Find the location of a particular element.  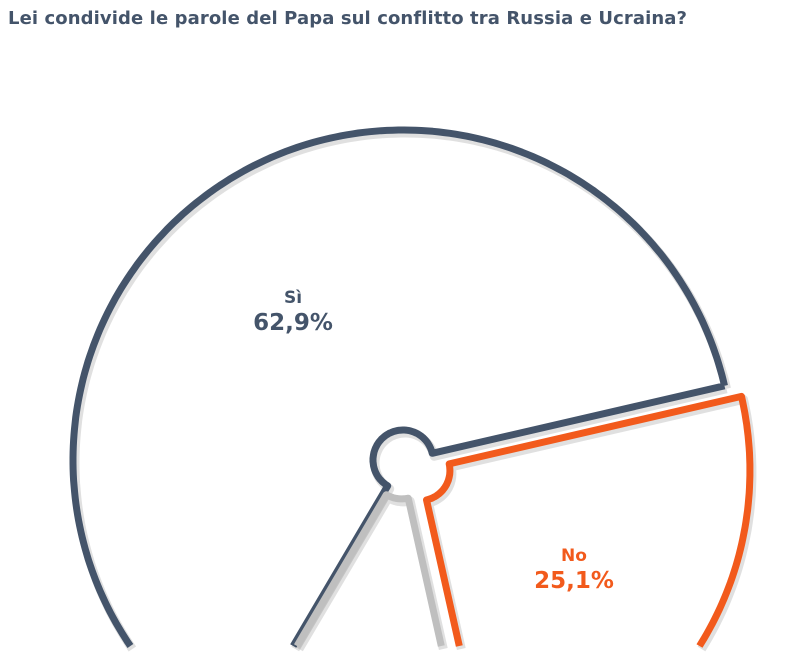

slice-label-no: No 25,1% is located at coordinates (574, 570).